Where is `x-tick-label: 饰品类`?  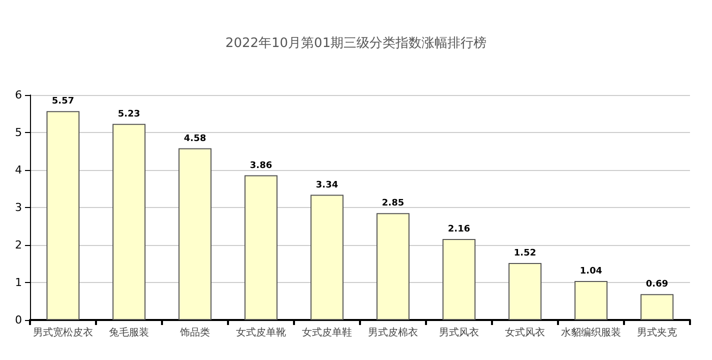
x-tick-label: 饰品类 is located at coordinates (194, 332).